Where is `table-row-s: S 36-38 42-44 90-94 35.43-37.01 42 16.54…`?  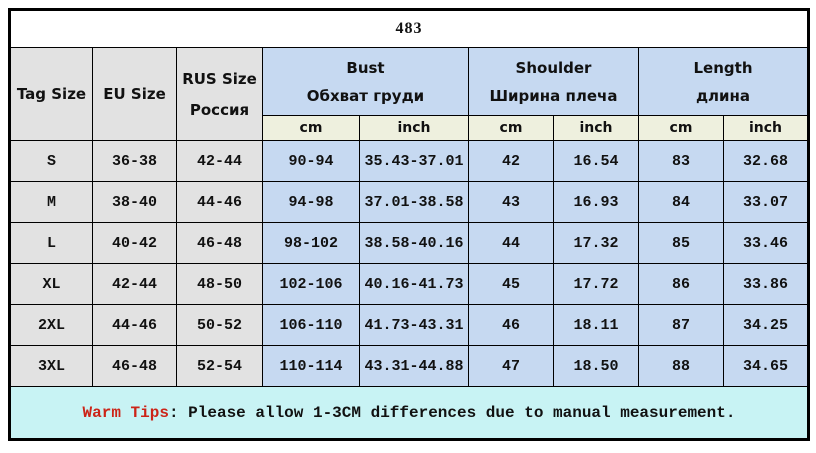 table-row-s: S 36-38 42-44 90-94 35.43-37.01 42 16.54… is located at coordinates (409, 161).